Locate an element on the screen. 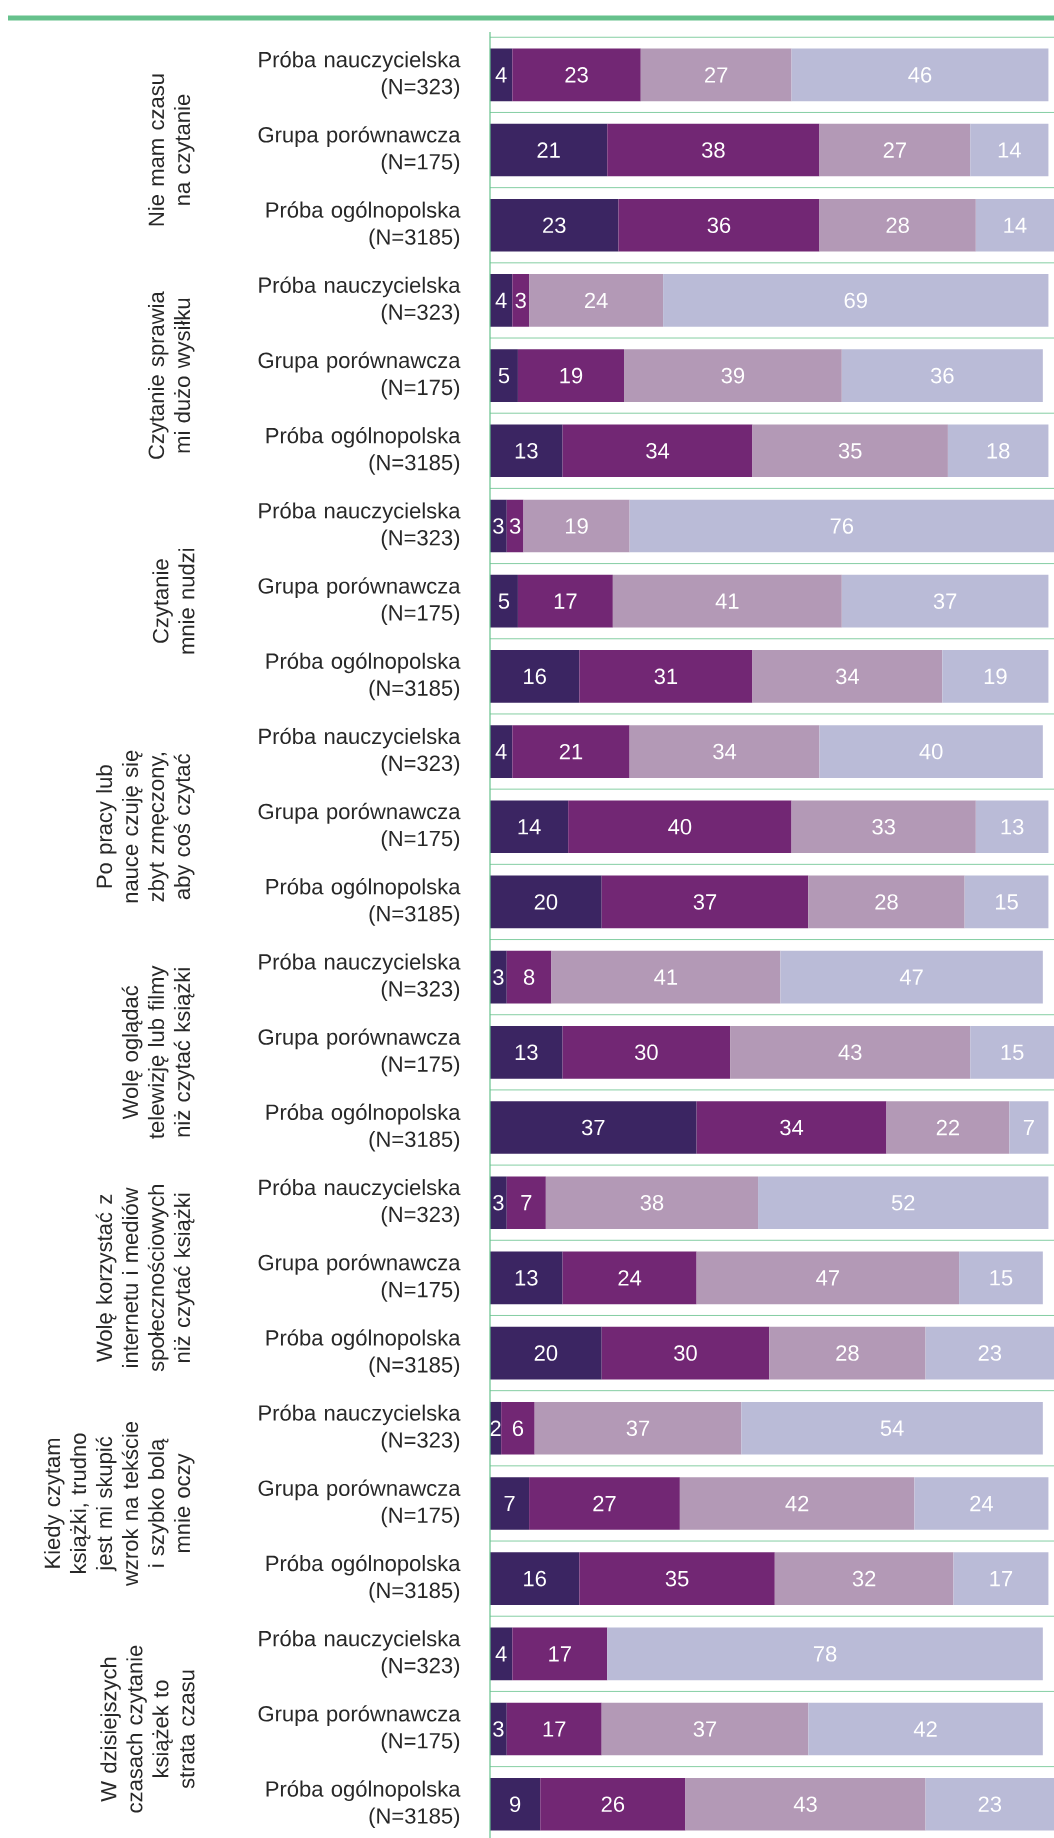 Image resolution: width=1054 pixels, height=1838 pixels. data-label: 34 is located at coordinates (658, 451).